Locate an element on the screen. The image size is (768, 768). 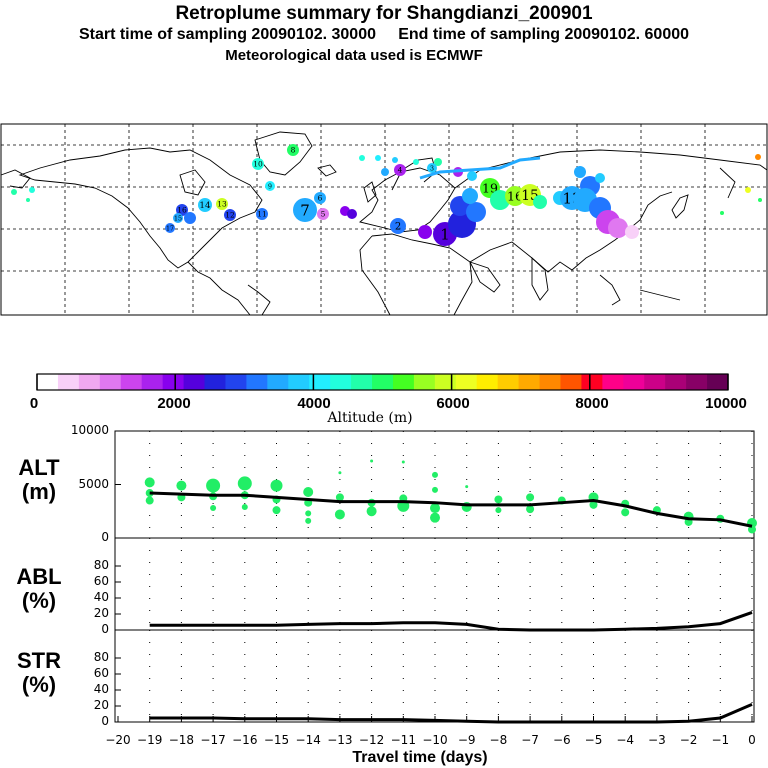
x-tick-label: −13 is located at coordinates (340, 740).